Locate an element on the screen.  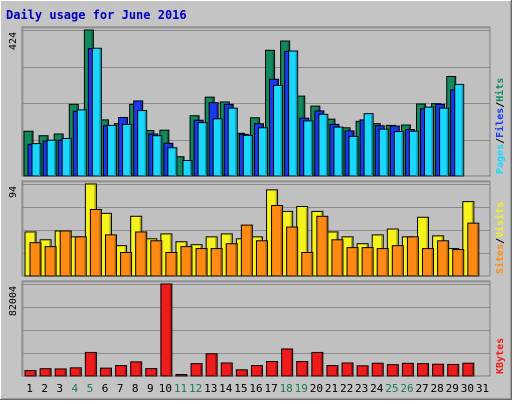
x-tick-label-28: 28 is located at coordinates (437, 388).